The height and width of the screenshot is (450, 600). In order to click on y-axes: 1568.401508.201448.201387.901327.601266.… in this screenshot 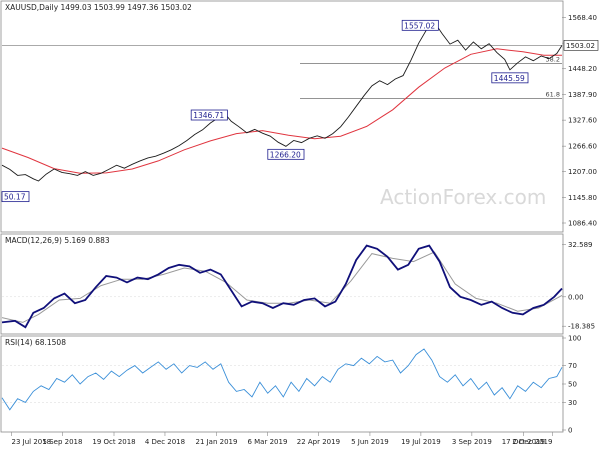, I will do `click(580, 224)`.